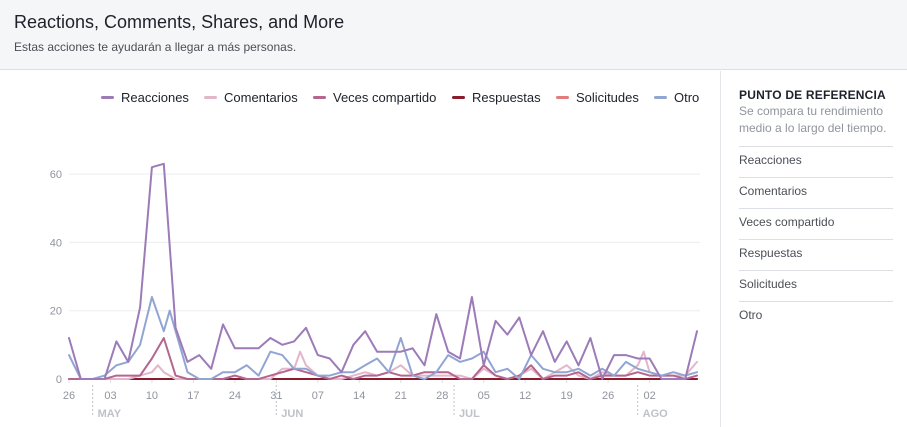 The image size is (907, 427). What do you see at coordinates (56, 312) in the screenshot?
I see `y-tick-label: 20` at bounding box center [56, 312].